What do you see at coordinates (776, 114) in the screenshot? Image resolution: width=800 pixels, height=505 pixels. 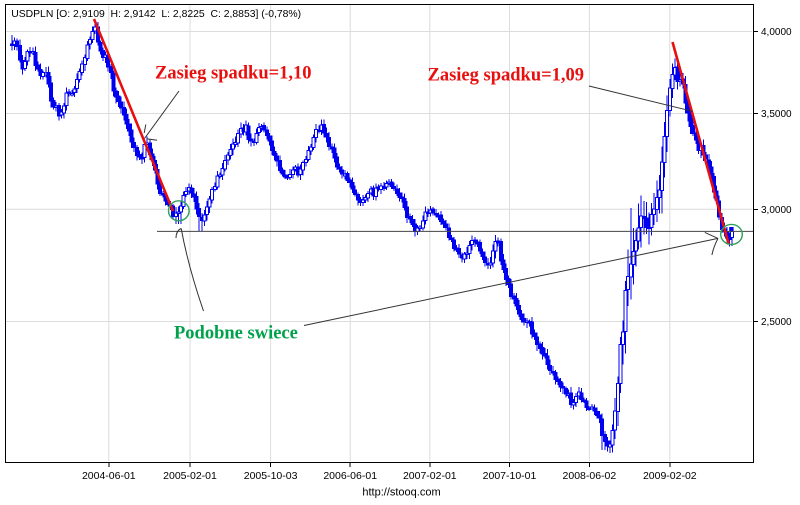 I see `svg-text: 3,5000` at bounding box center [776, 114].